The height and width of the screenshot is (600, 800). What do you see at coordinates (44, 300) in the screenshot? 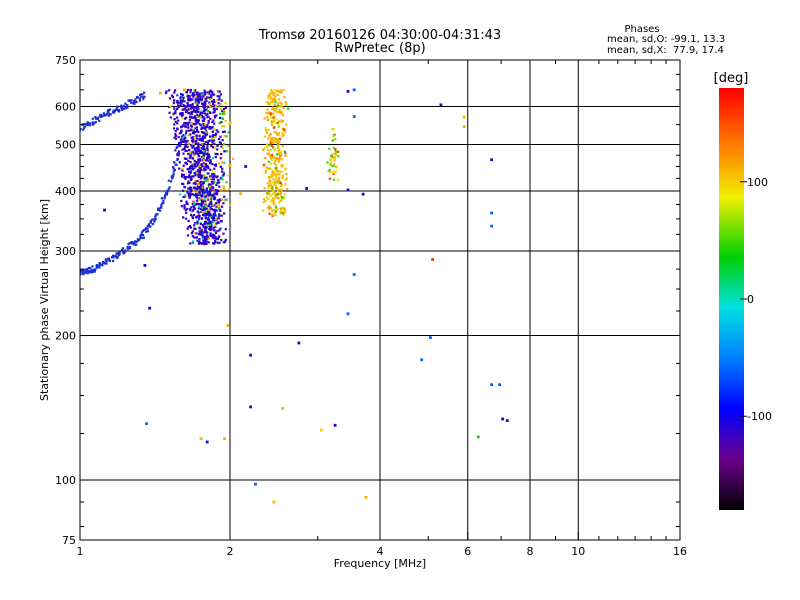
I see `y-axis-label: Stationary phase Virtual Height [km]` at bounding box center [44, 300].